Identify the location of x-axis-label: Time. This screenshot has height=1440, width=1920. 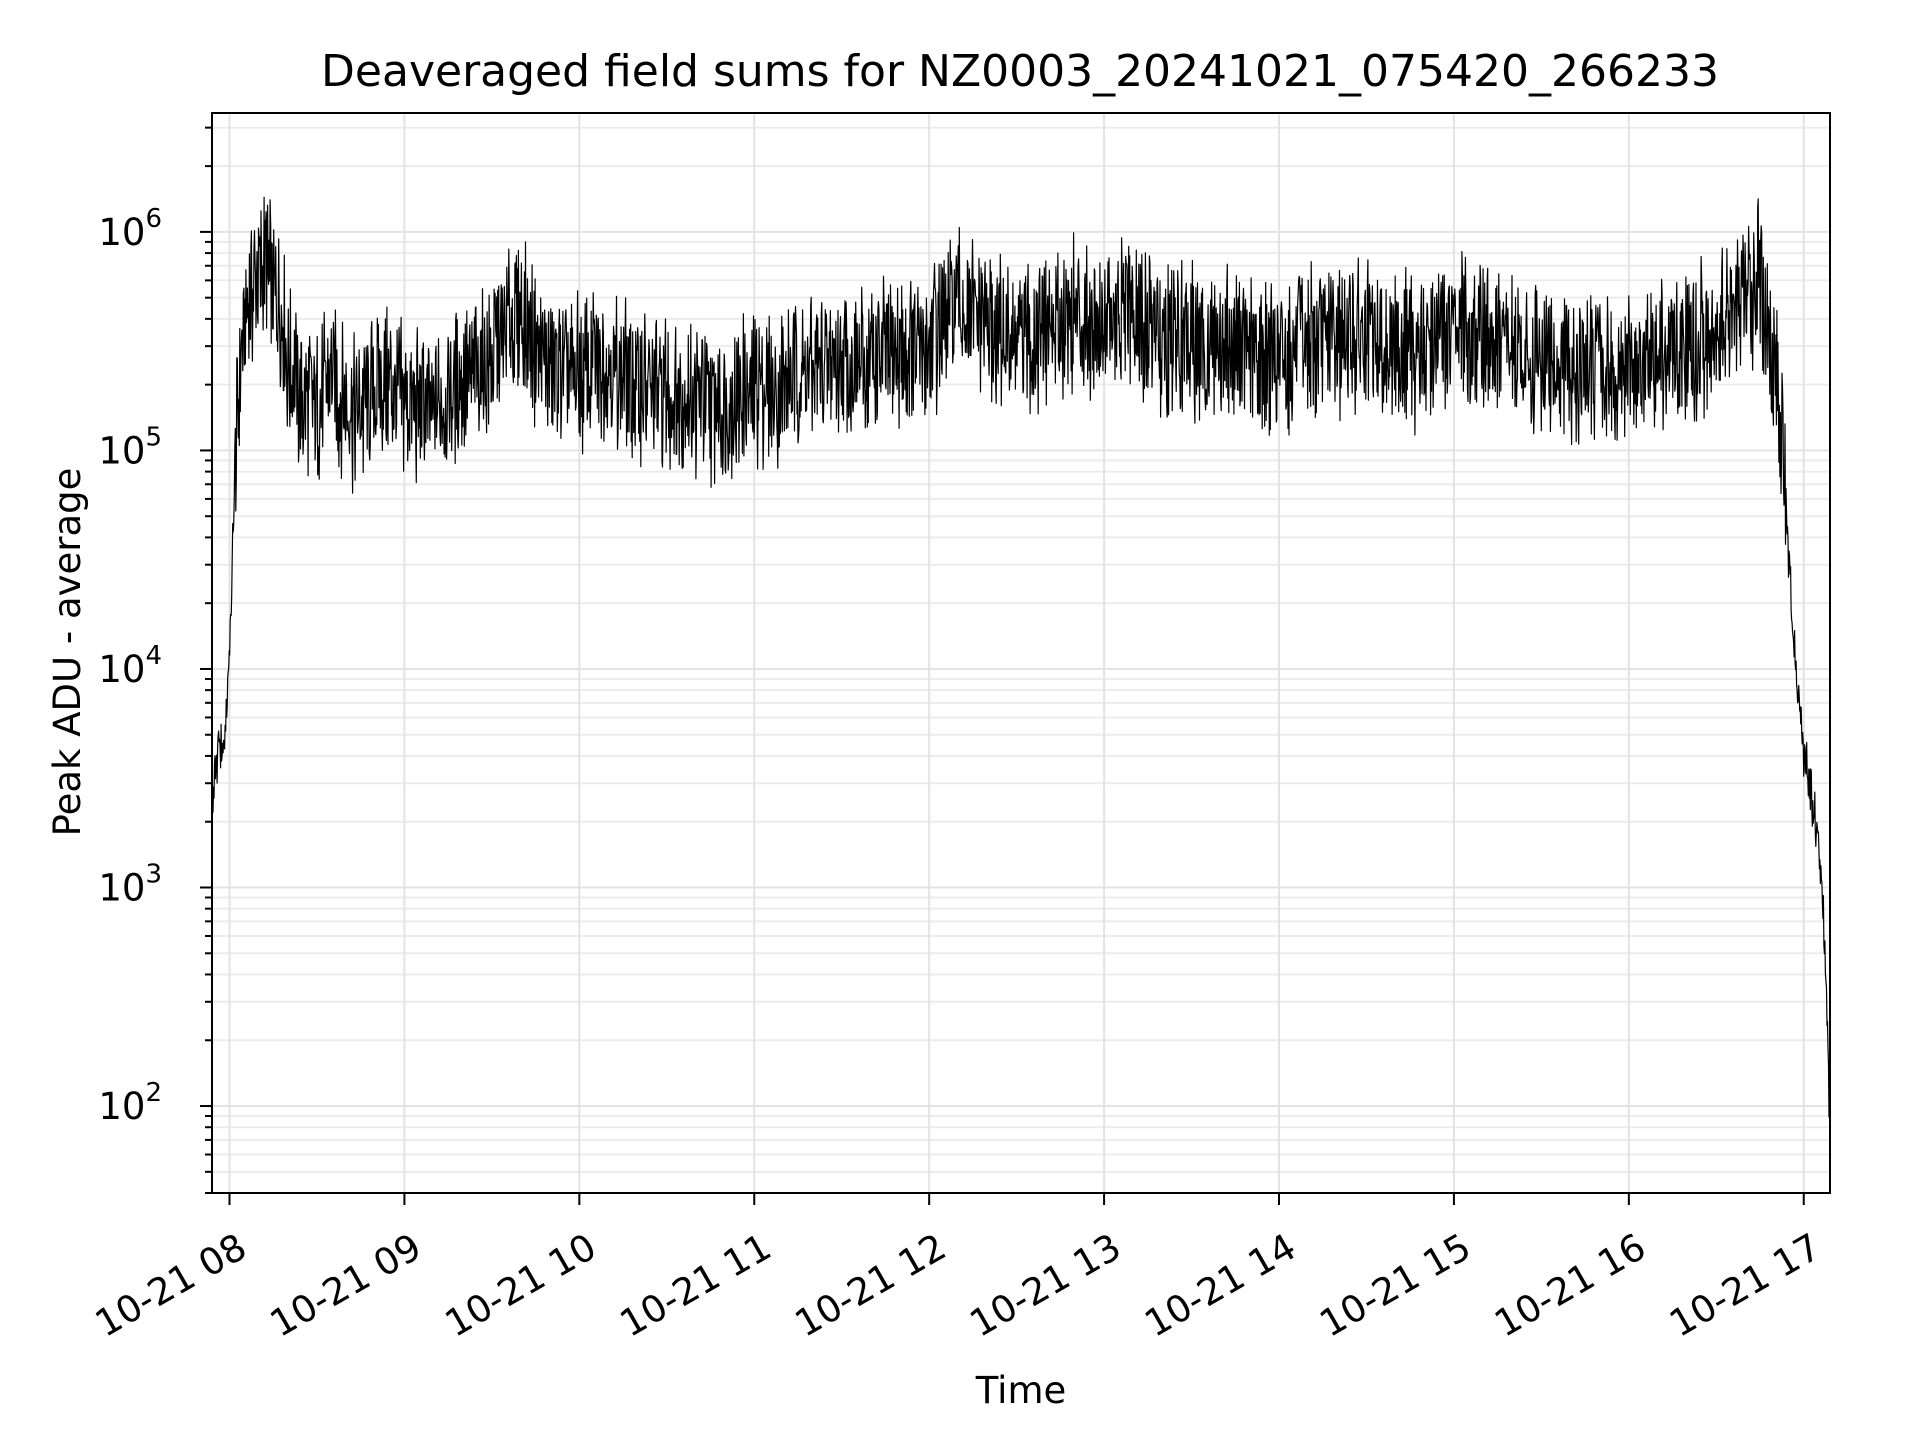
(1021, 1390).